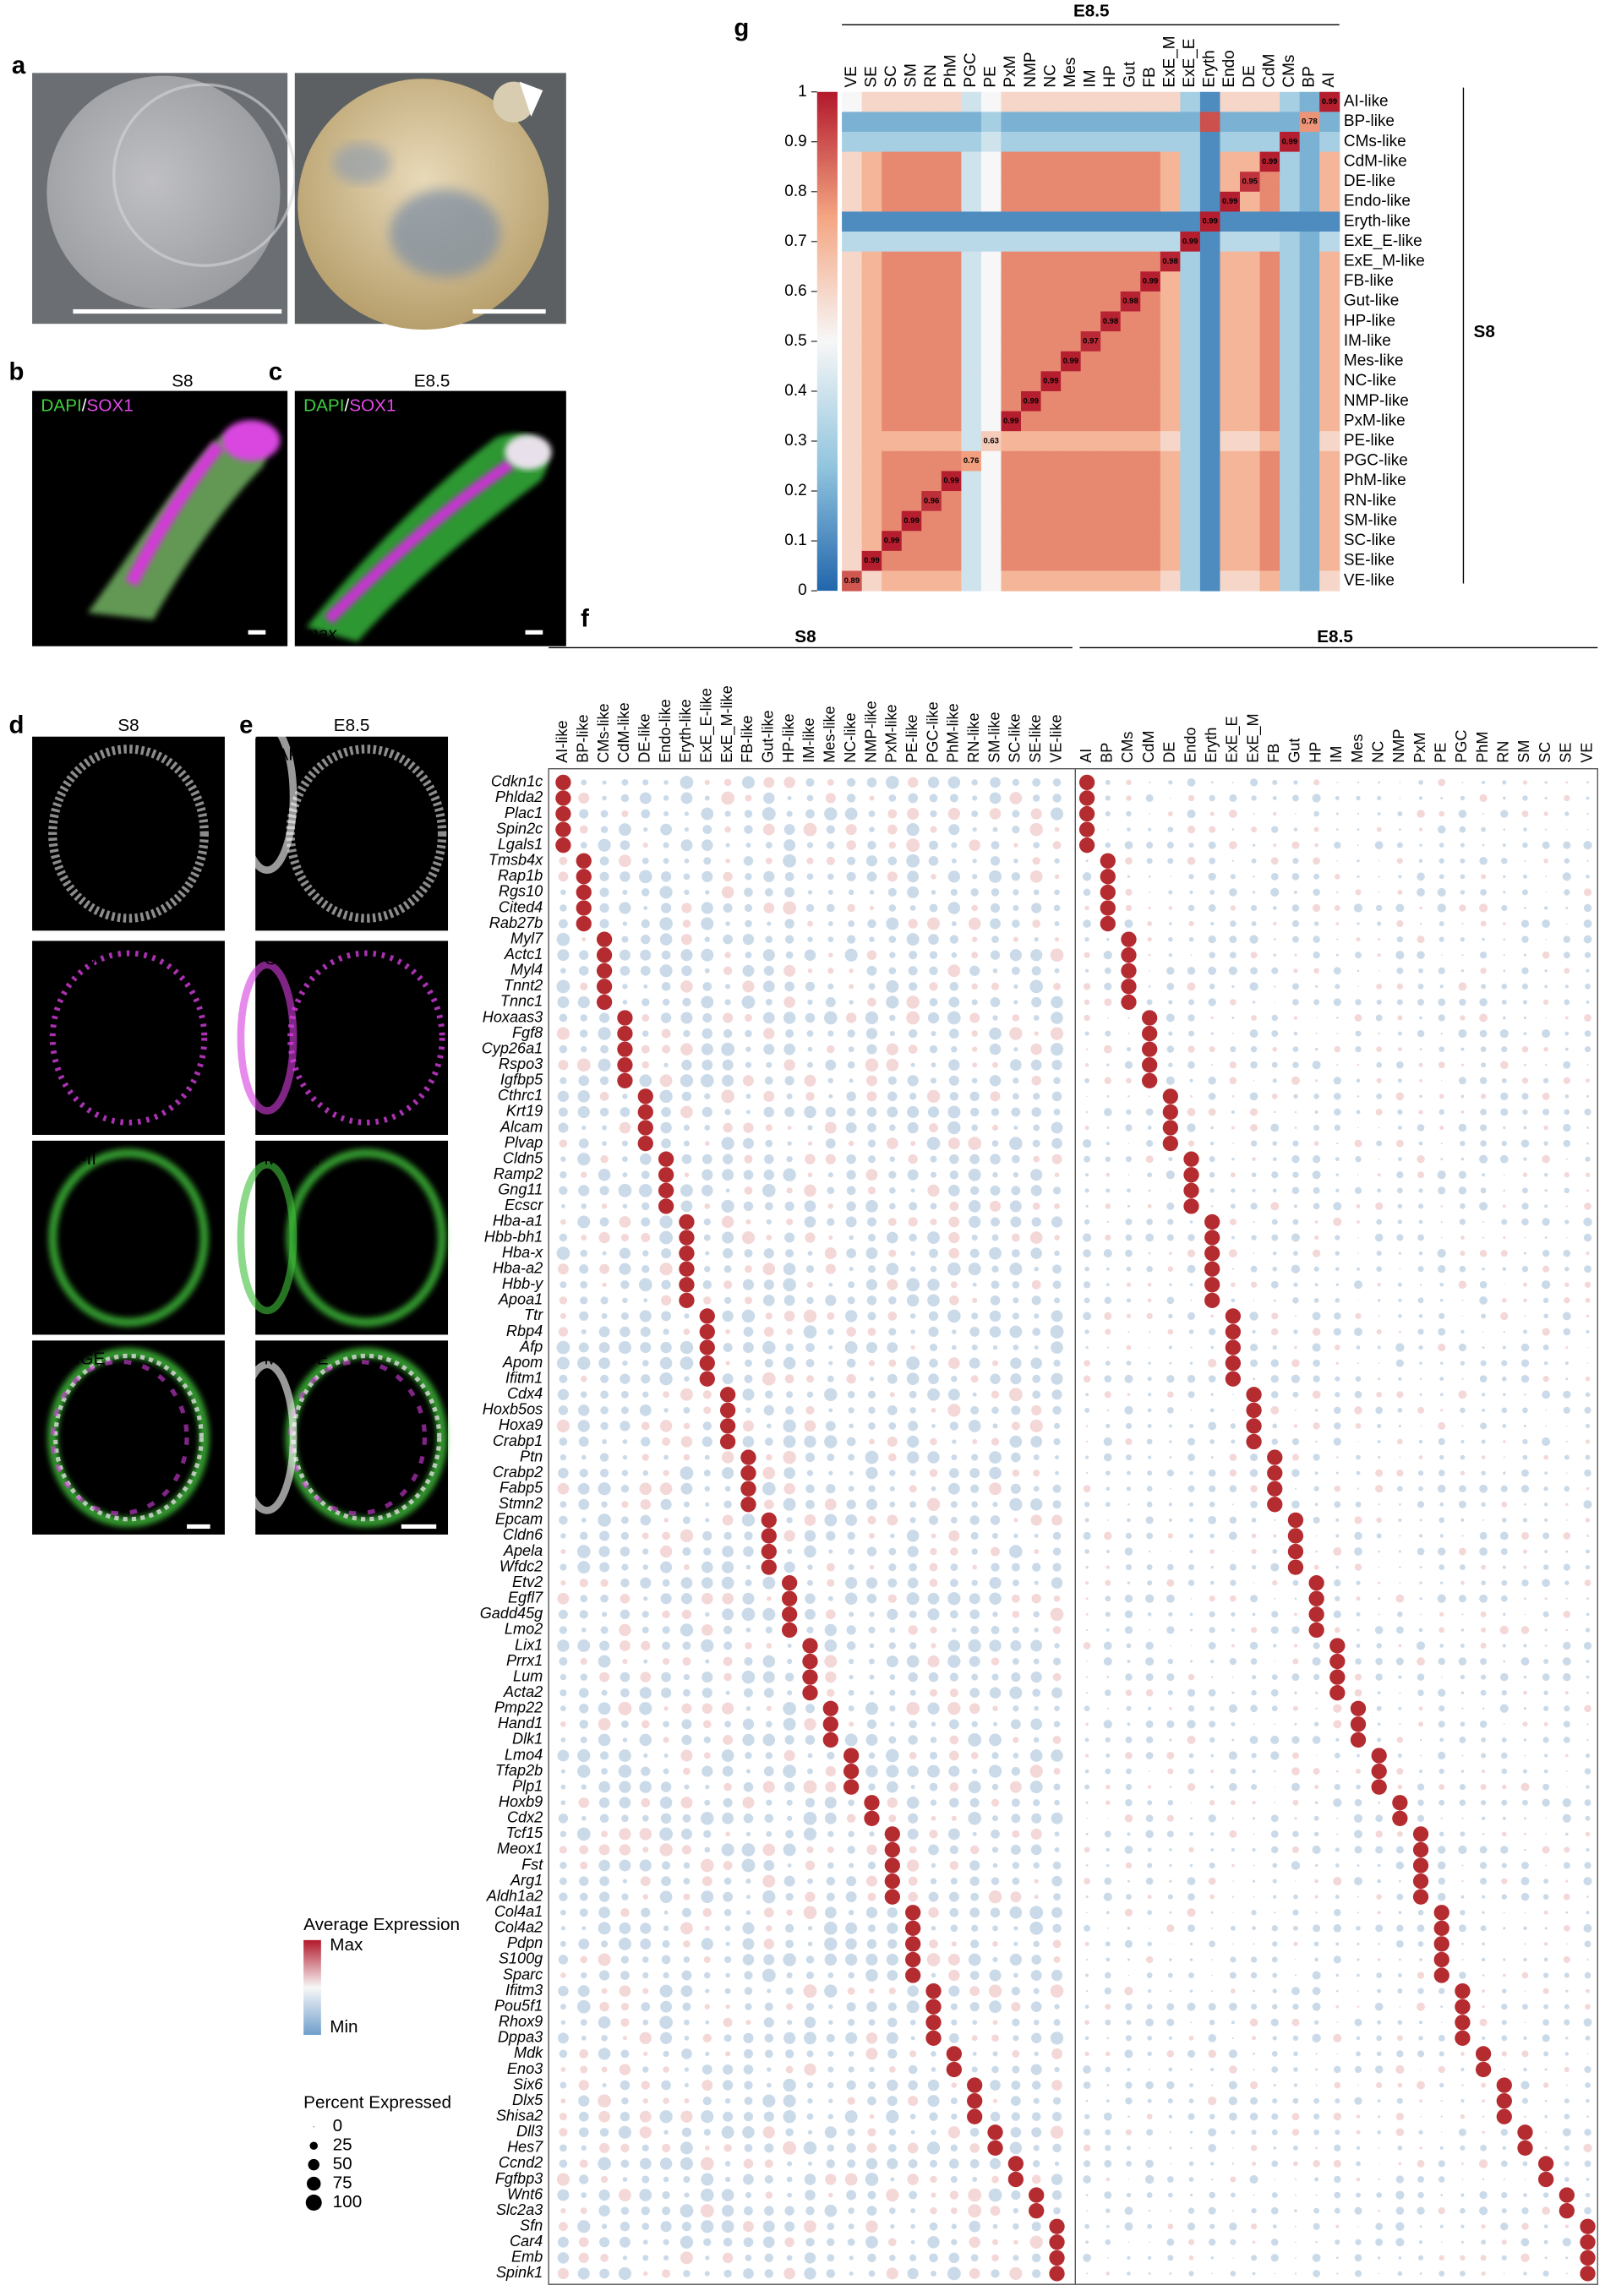 The width and height of the screenshot is (1605, 2296). What do you see at coordinates (516, 923) in the screenshot?
I see `gene-label: Rab27b` at bounding box center [516, 923].